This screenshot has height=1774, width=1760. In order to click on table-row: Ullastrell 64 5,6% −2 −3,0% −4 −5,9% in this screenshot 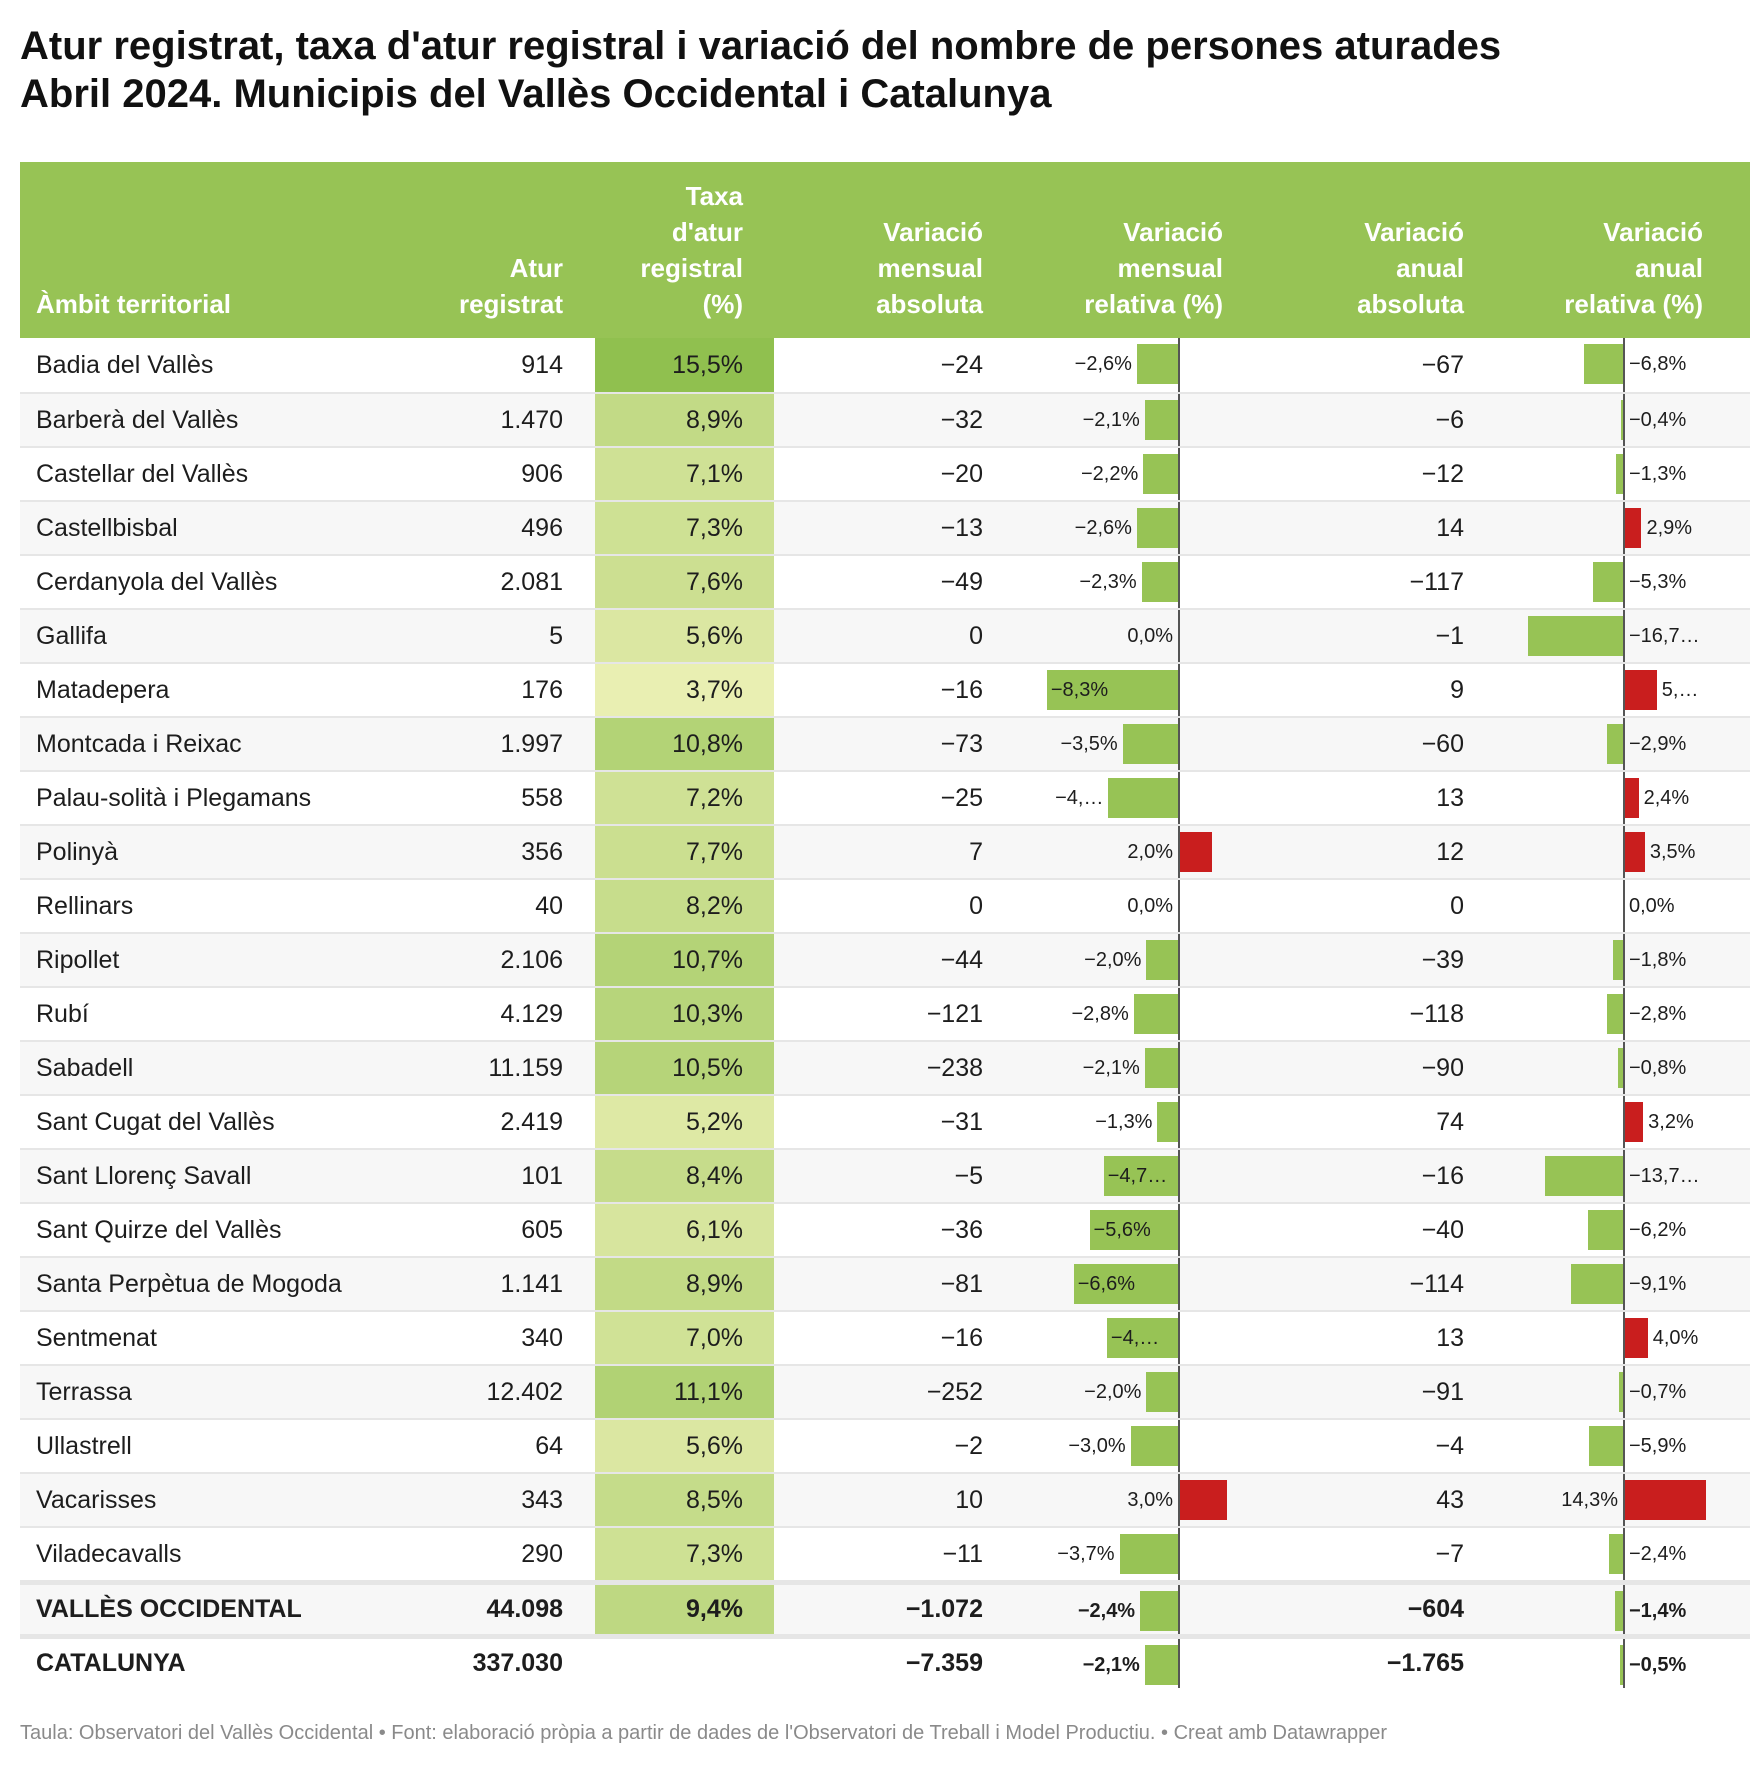, I will do `click(885, 1445)`.